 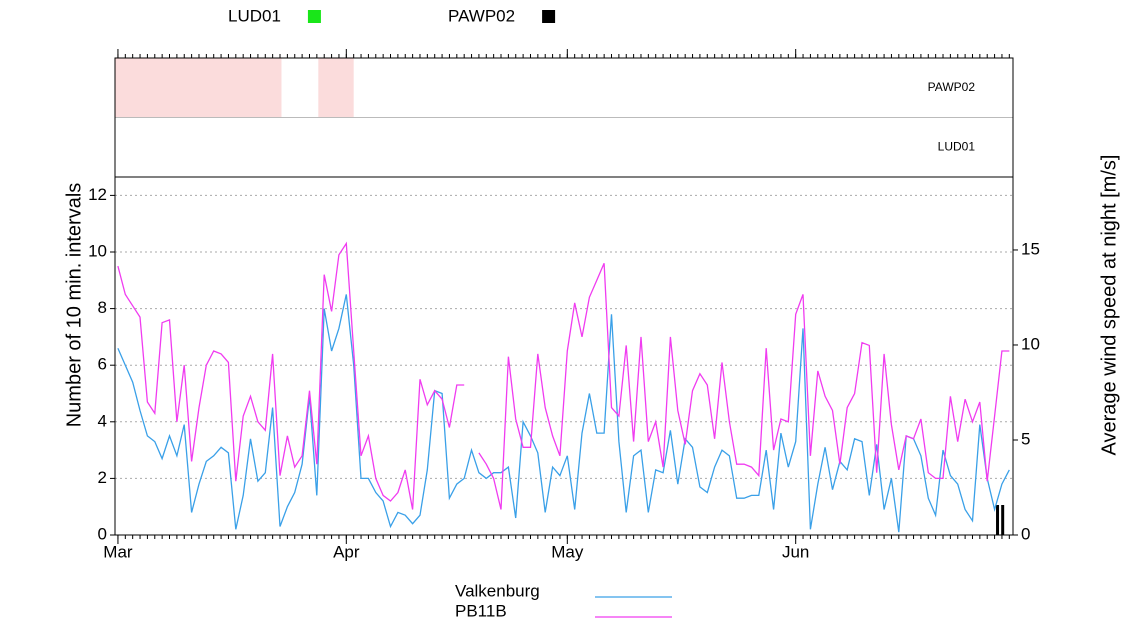 What do you see at coordinates (1025, 438) in the screenshot?
I see `y2-tick-label: 5` at bounding box center [1025, 438].